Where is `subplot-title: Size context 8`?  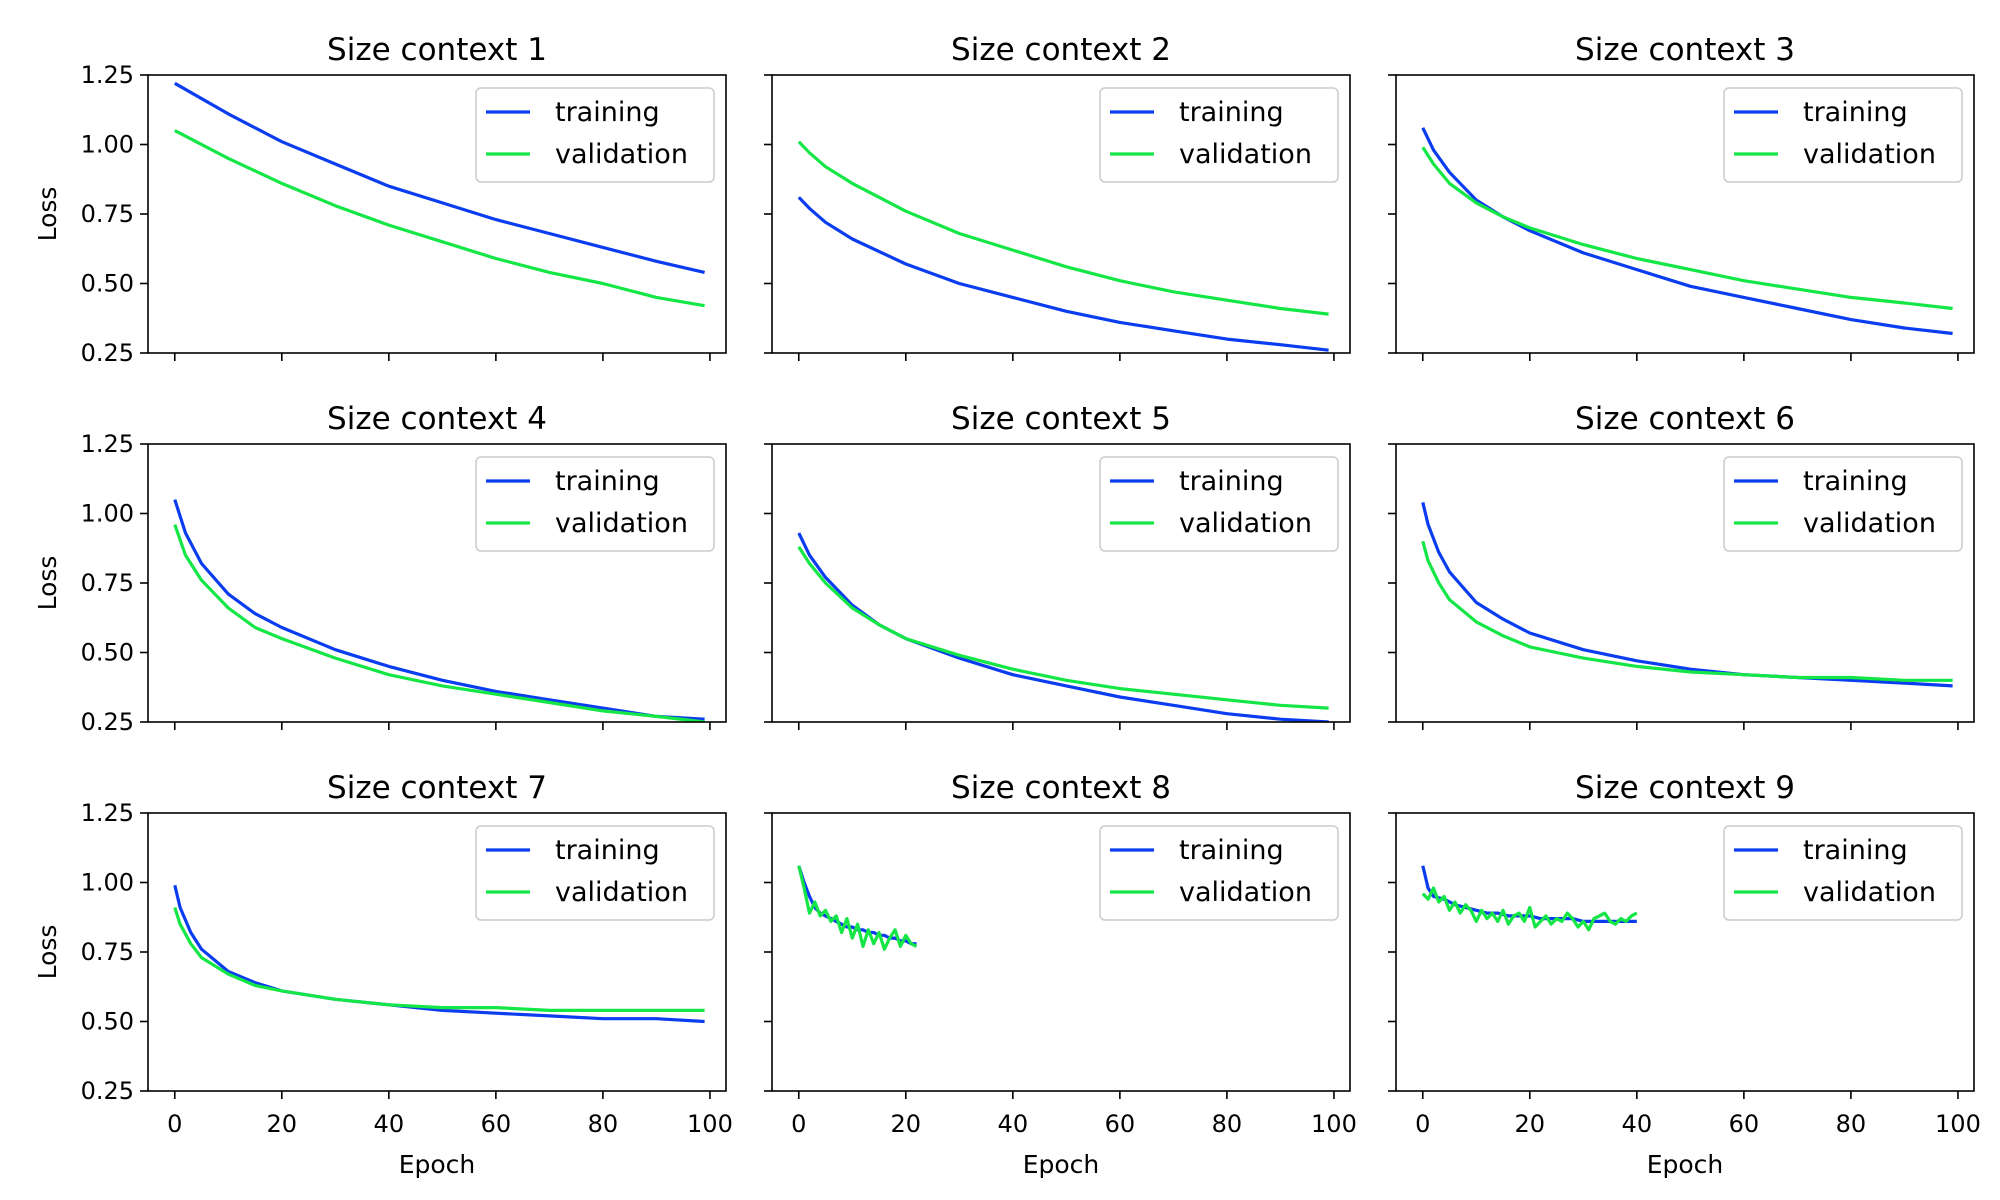 subplot-title: Size context 8 is located at coordinates (1061, 788).